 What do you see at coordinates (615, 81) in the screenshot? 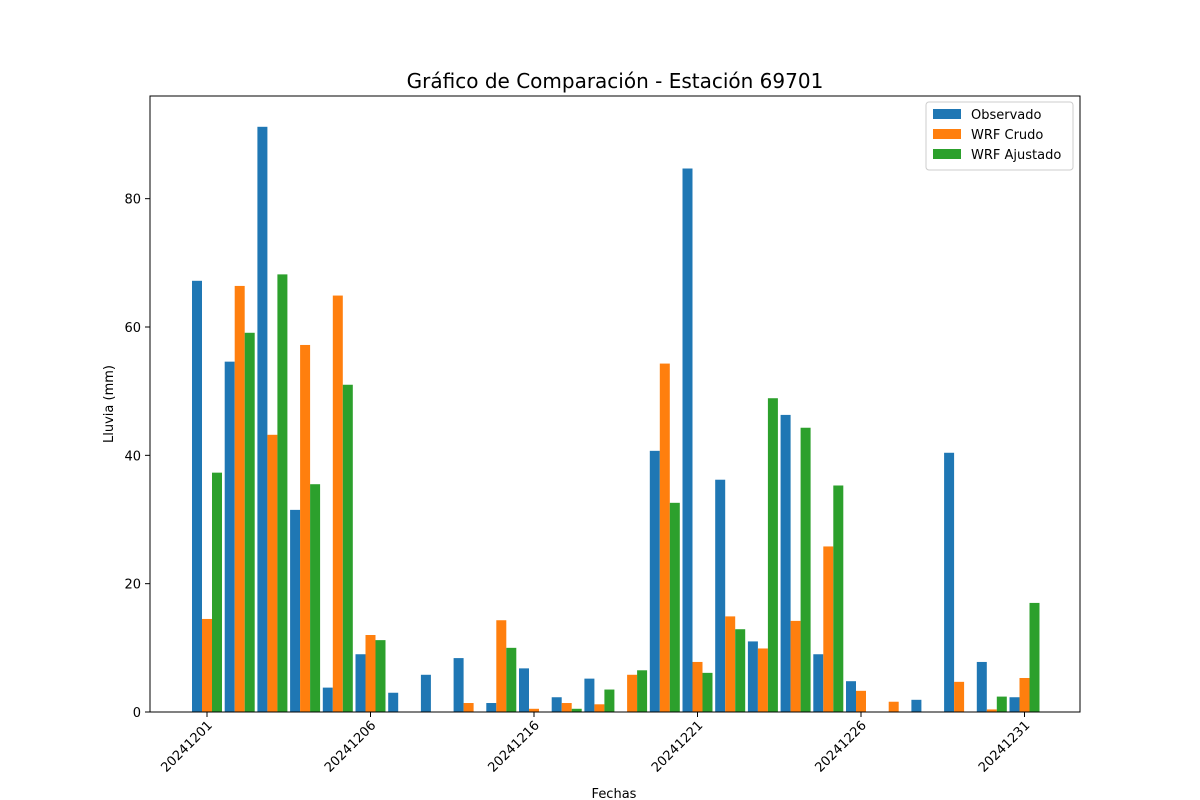
I see `chart-title: Gráfico de Comparación - Estación 69701` at bounding box center [615, 81].